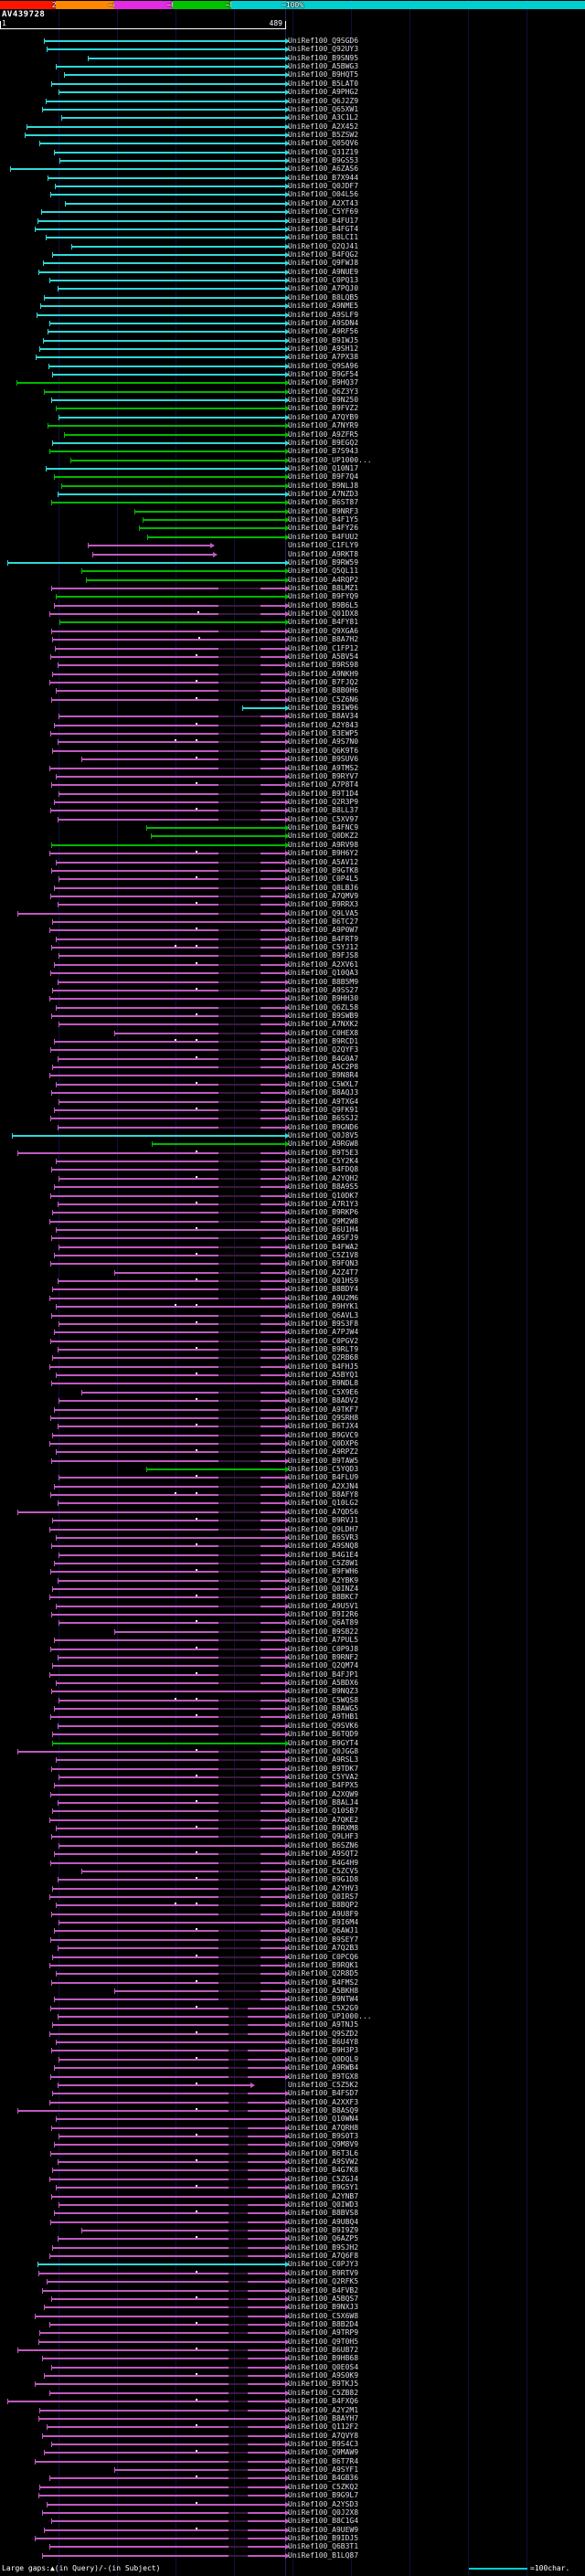  Describe the element at coordinates (324, 194) in the screenshot. I see `hit-label: UniRef100_O04L56` at that location.